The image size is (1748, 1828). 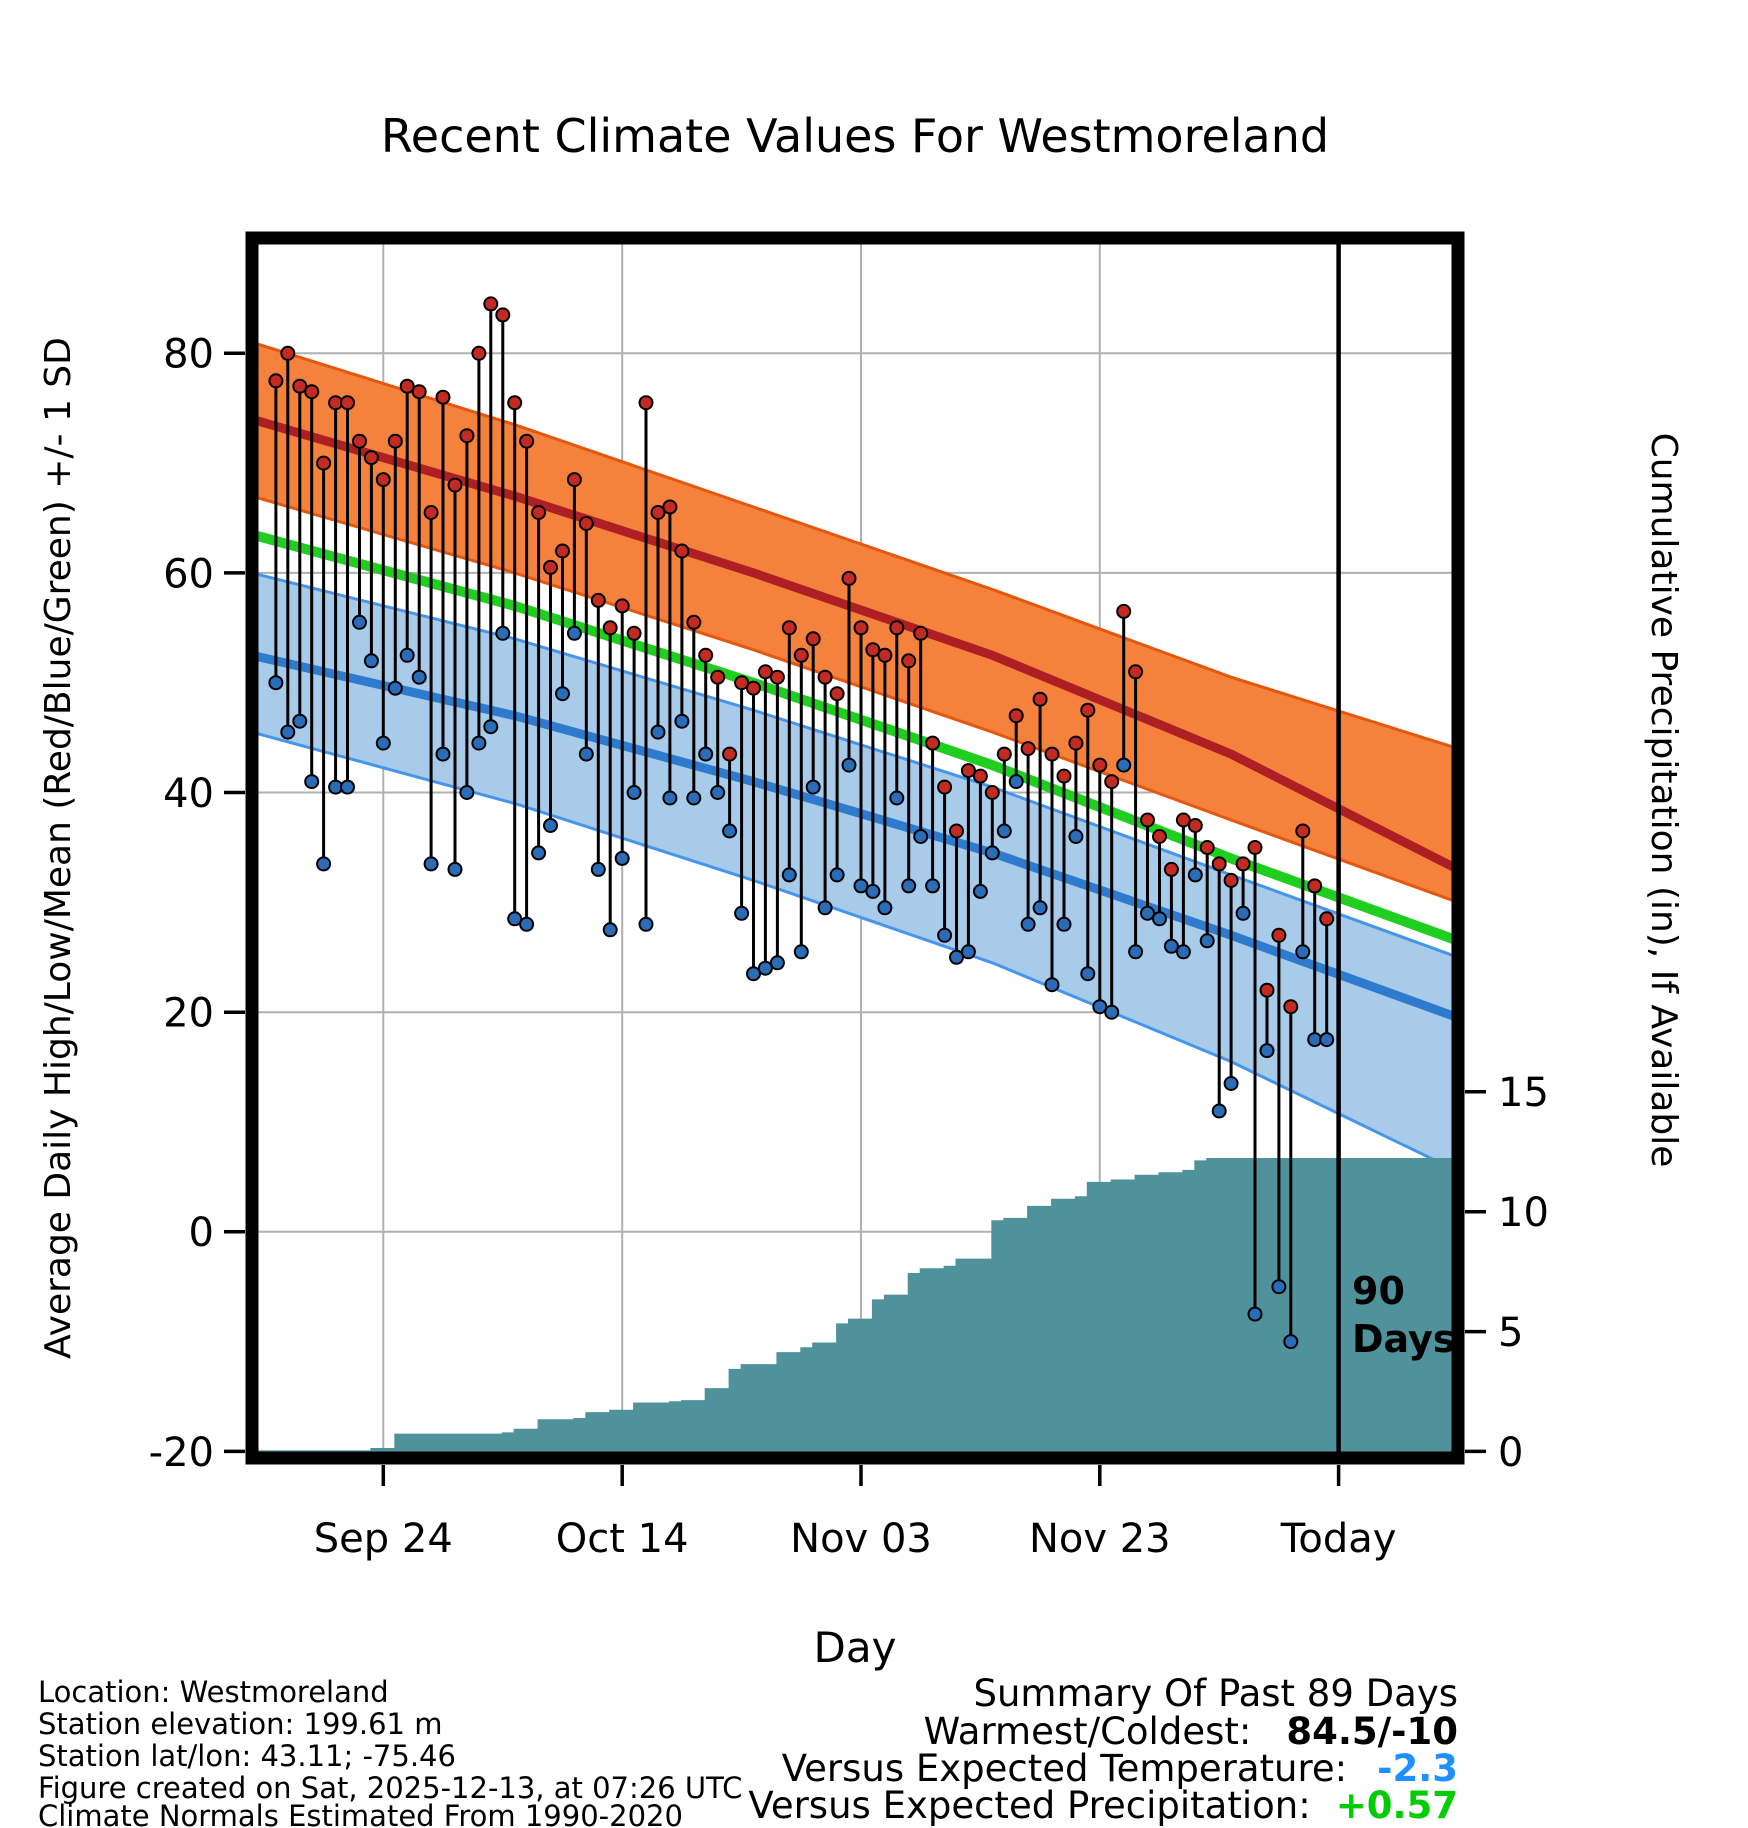 I want to click on right-tick-label: 15, so click(x=1523, y=1093).